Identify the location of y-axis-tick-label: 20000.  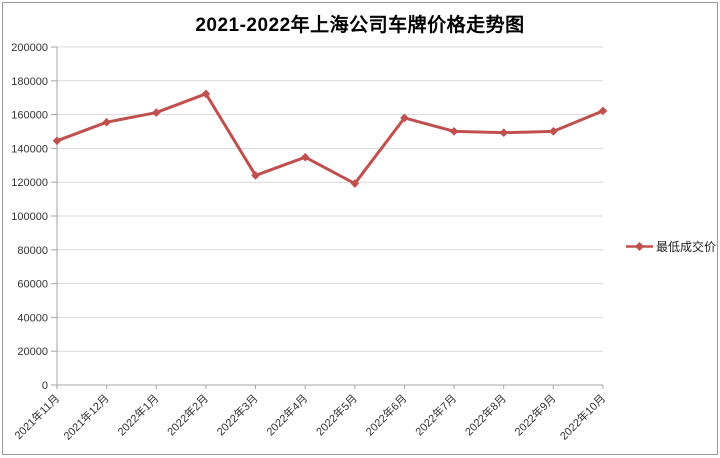
(32, 352).